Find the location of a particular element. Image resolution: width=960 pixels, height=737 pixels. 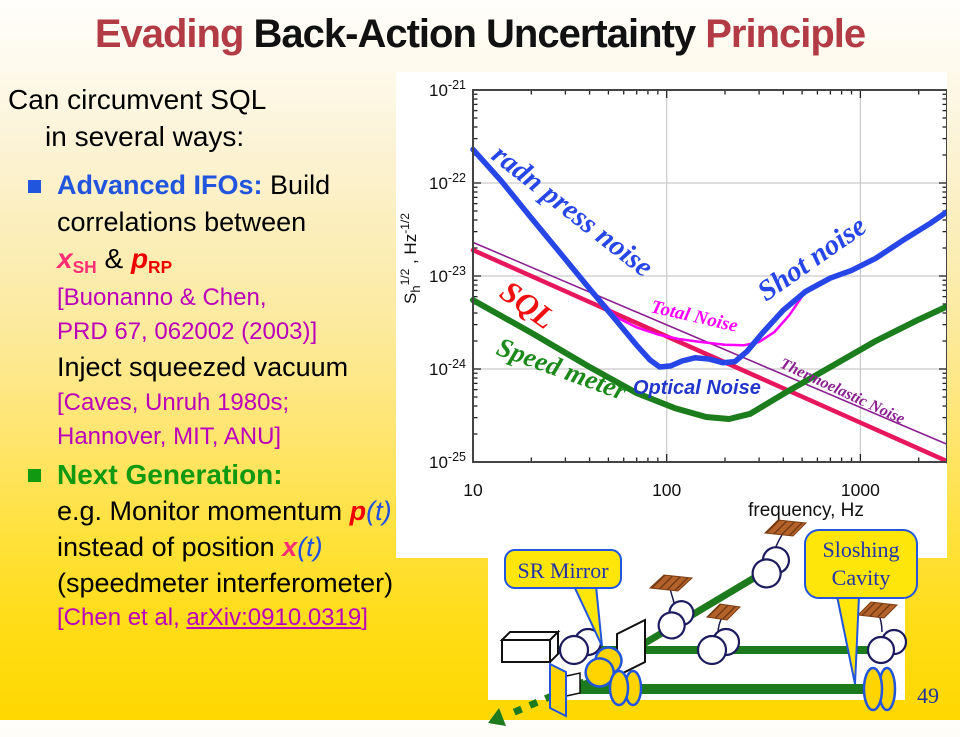

speedmeter-diagram: SR Mirror Sloshing Cavity is located at coordinates (696, 624).